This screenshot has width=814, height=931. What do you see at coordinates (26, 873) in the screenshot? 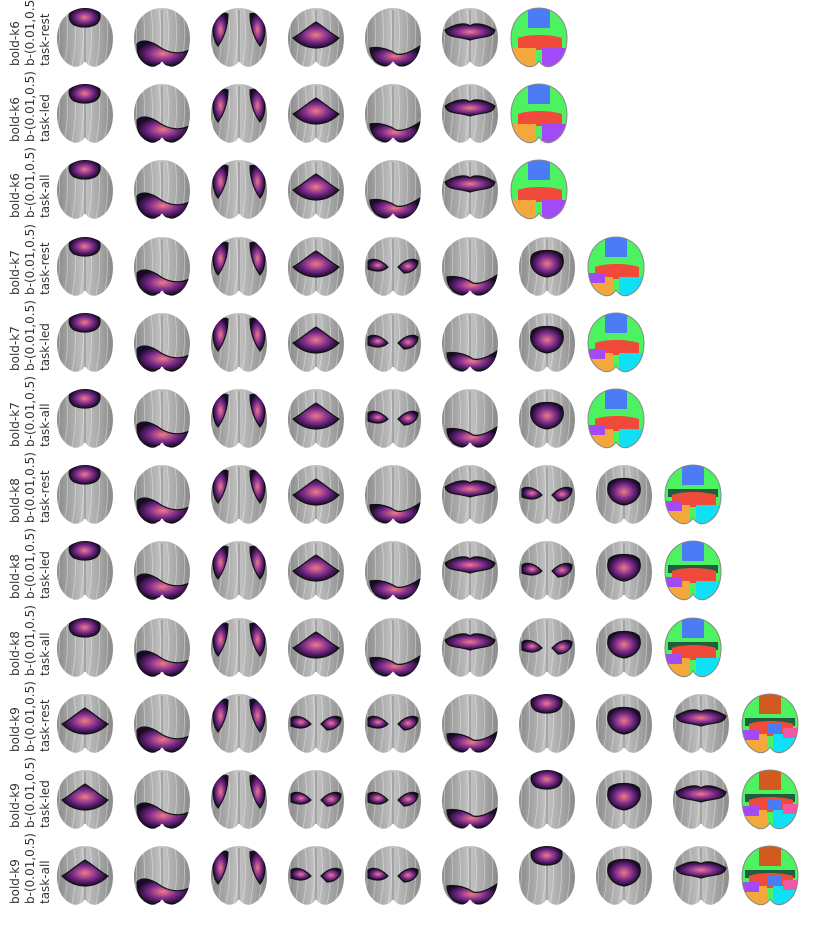
I see `row-label: bold-k9 b-(0.01,0.5) task-all` at bounding box center [26, 873].